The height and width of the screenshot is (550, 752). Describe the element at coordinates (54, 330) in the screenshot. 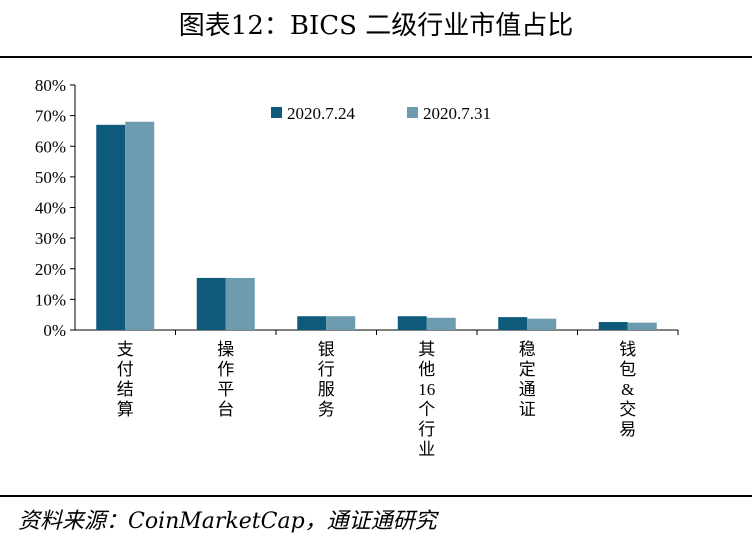

I see `y-tick-label: 0%` at that location.